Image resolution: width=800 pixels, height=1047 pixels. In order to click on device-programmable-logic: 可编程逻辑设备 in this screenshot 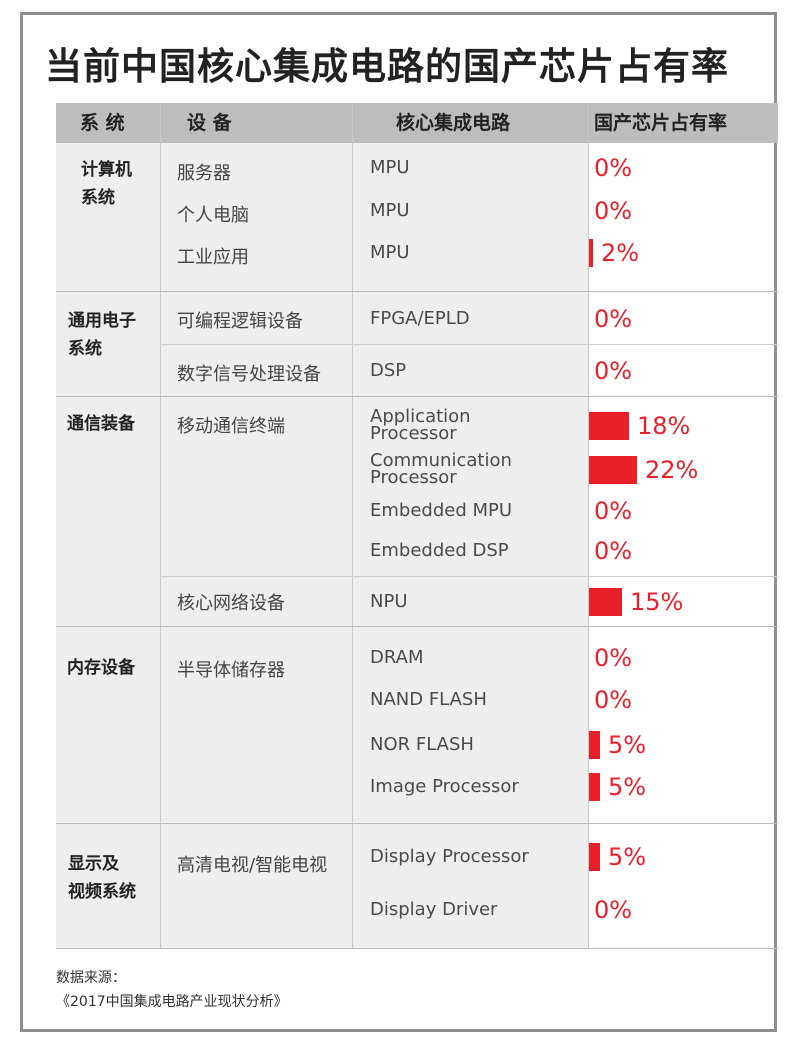, I will do `click(240, 321)`.